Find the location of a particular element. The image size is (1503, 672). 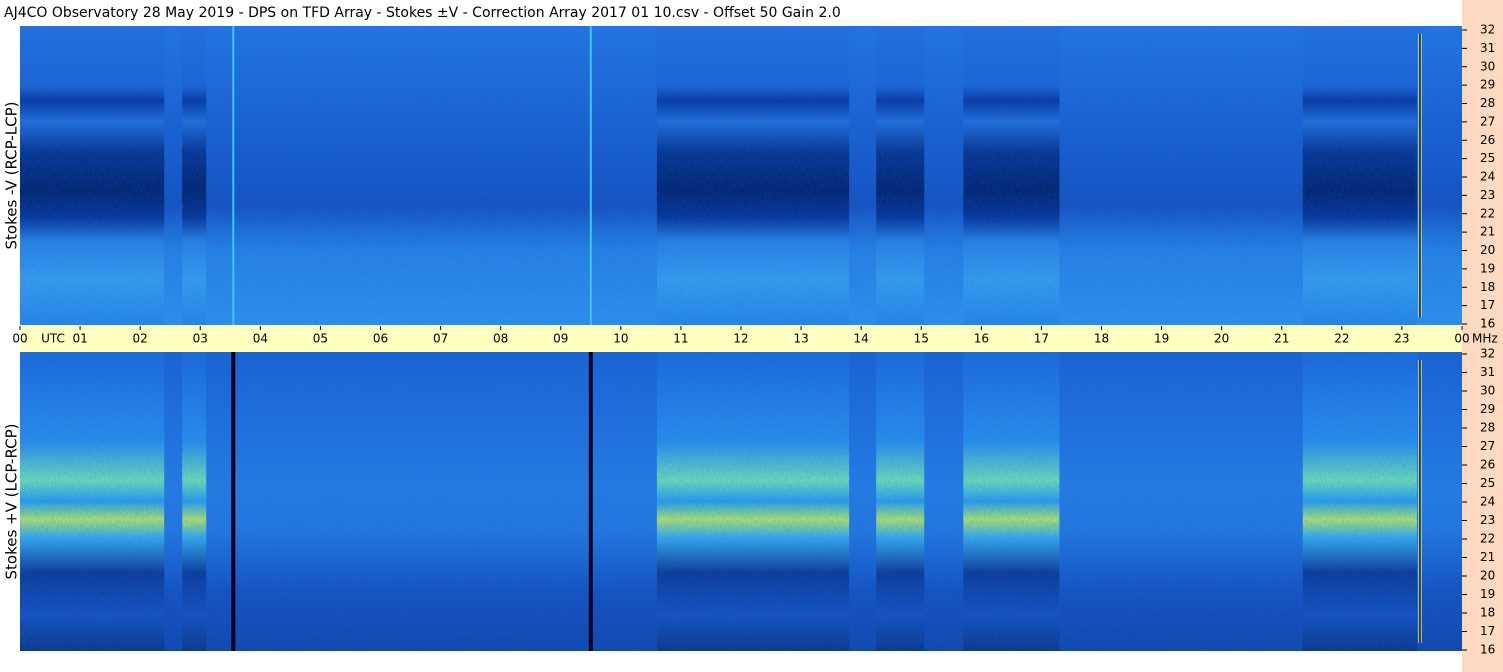

x-tick-label: 12 is located at coordinates (740, 339).